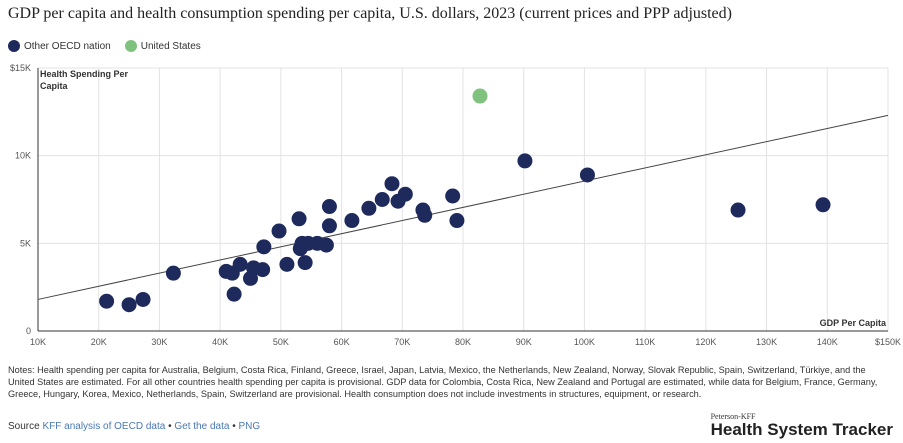 The image size is (903, 443). I want to click on x-tick-label: 110K, so click(645, 342).